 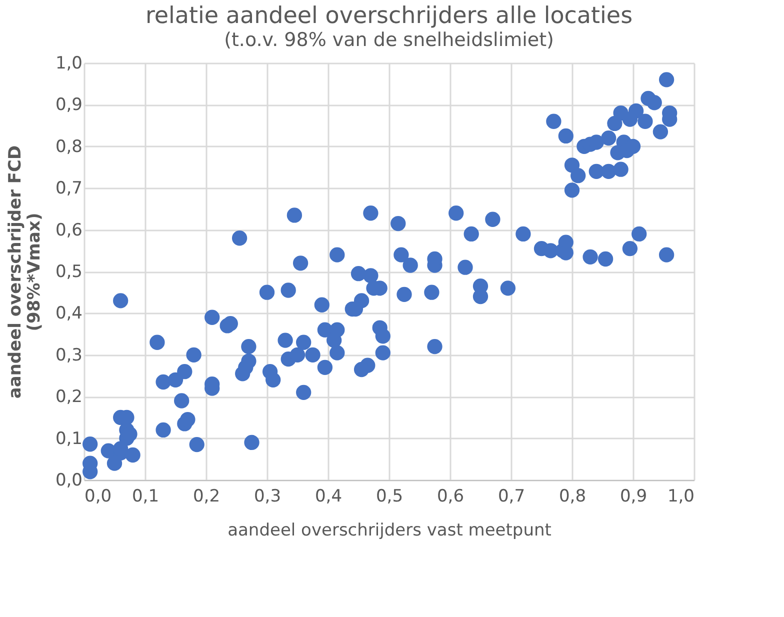 What do you see at coordinates (512, 496) in the screenshot?
I see `x-tick-label: 0,7` at bounding box center [512, 496].